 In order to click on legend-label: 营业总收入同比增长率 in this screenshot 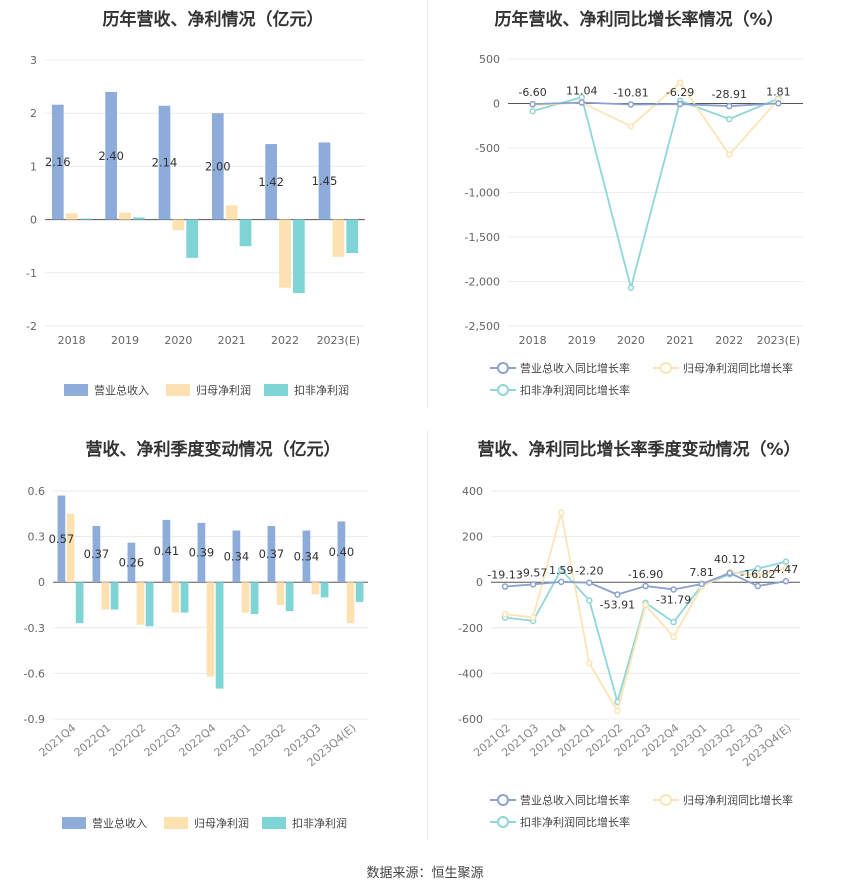, I will do `click(575, 368)`.